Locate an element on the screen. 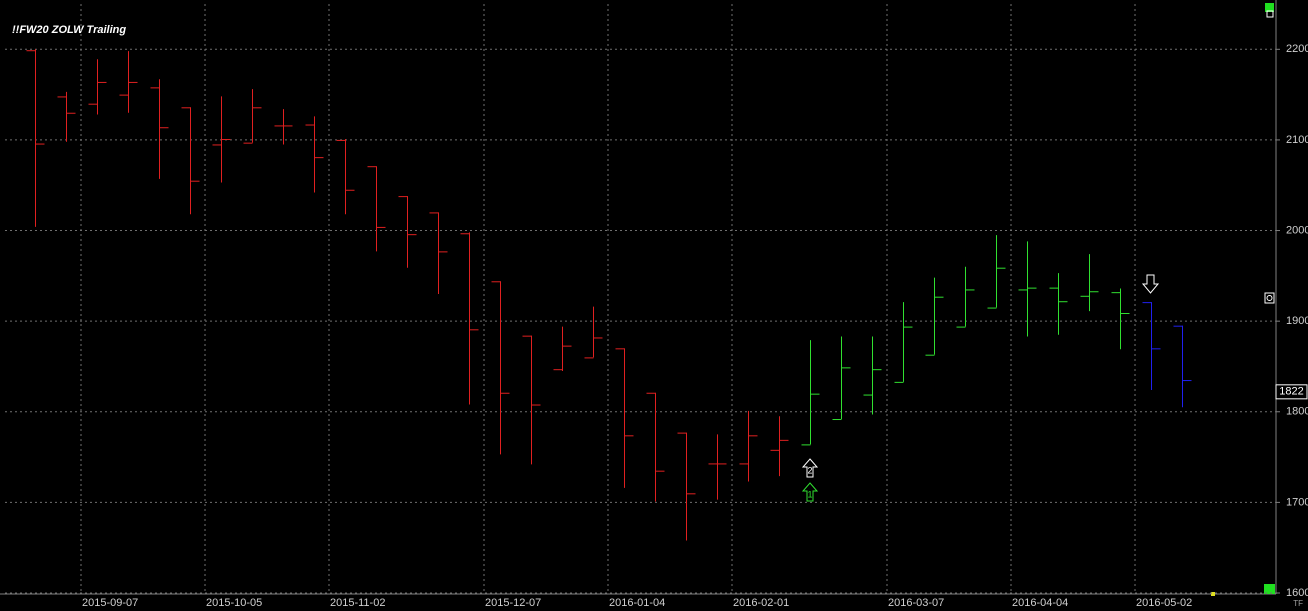 The width and height of the screenshot is (1308, 611). signal-label: 2 is located at coordinates (809, 470).